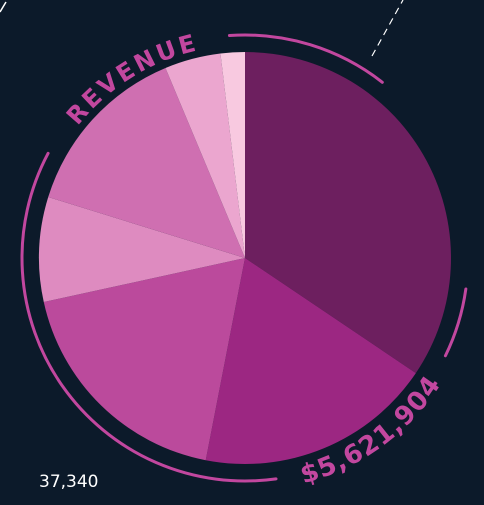  What do you see at coordinates (68, 482) in the screenshot?
I see `value-label: 37,340` at bounding box center [68, 482].